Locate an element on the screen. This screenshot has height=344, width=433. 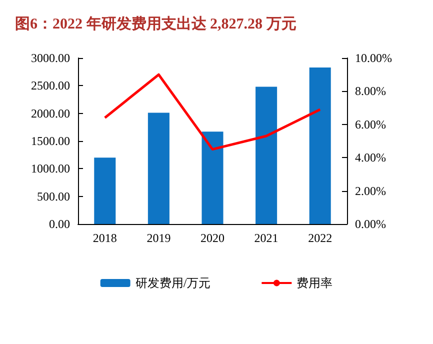
x-tick-label: 2021 is located at coordinates (266, 238).